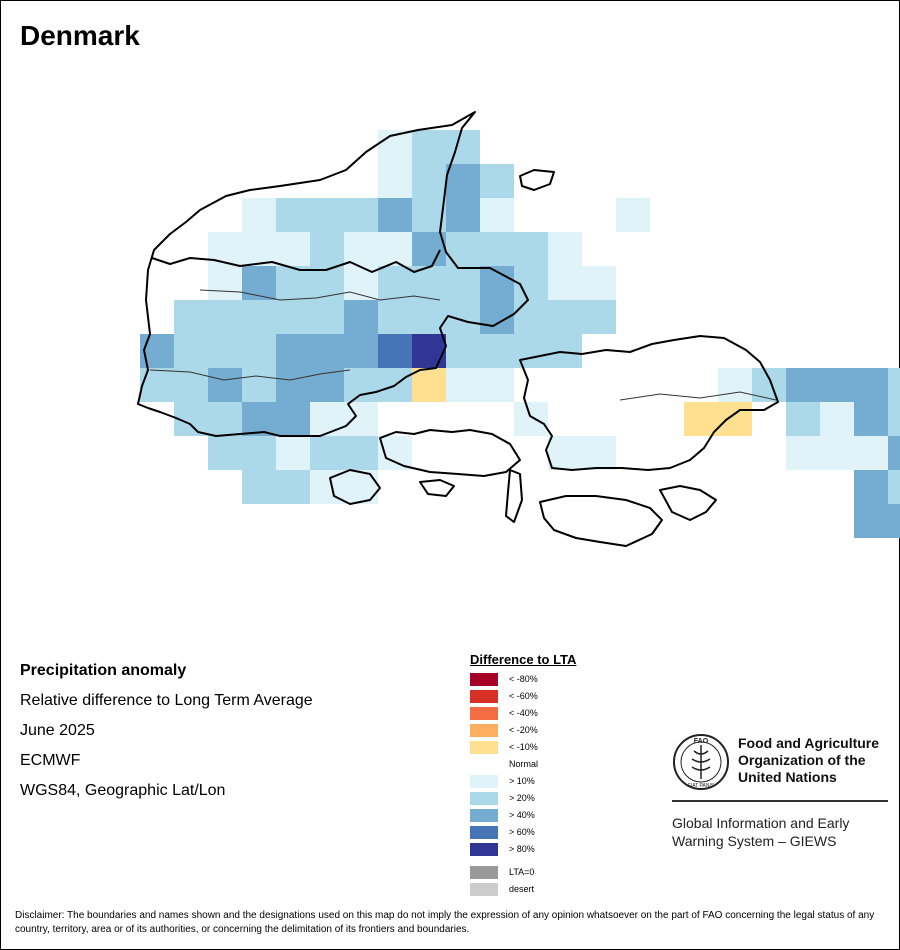  Describe the element at coordinates (514, 496) in the screenshot. I see `langeland-coastline` at that location.